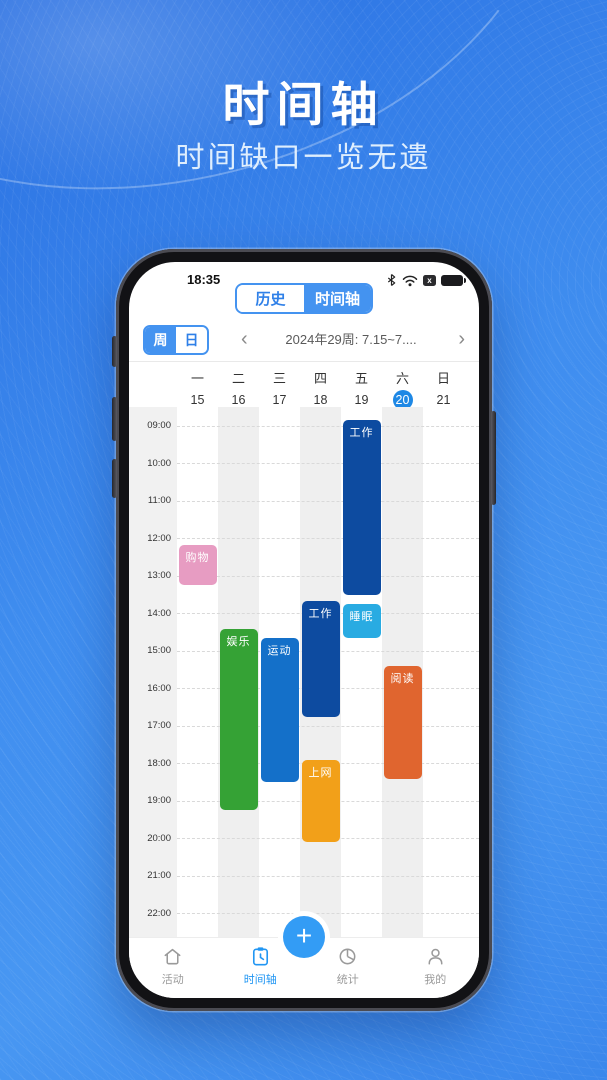 The width and height of the screenshot is (607, 1080). Describe the element at coordinates (270, 298) in the screenshot. I see `tab-history: 历史` at that location.